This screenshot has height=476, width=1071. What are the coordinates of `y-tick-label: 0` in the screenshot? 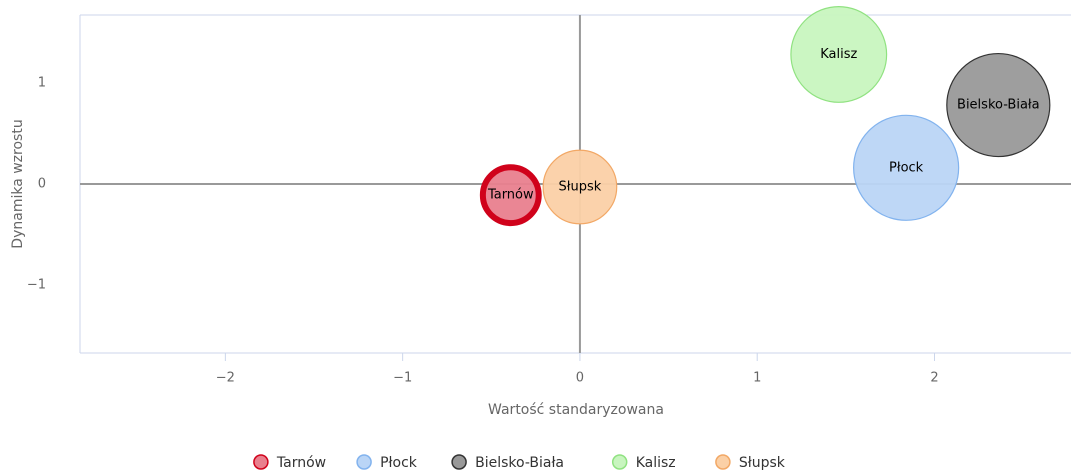 It's located at (42, 184).